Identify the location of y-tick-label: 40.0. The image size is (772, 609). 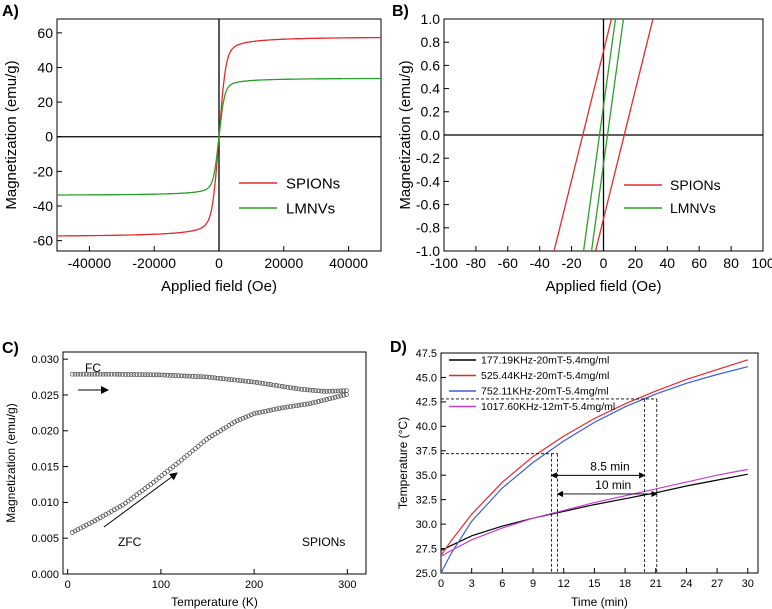
(426, 427).